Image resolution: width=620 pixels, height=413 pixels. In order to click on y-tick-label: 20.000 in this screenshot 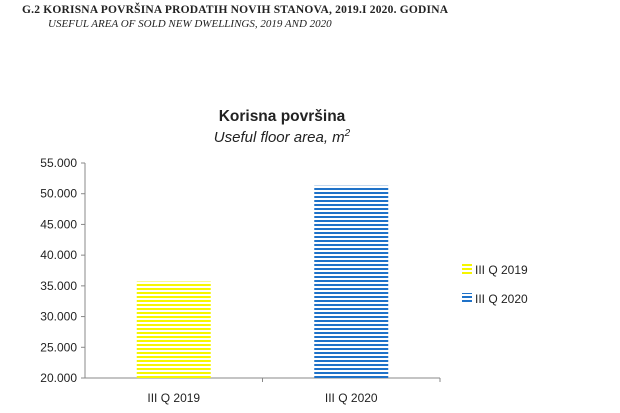, I will do `click(58, 378)`.